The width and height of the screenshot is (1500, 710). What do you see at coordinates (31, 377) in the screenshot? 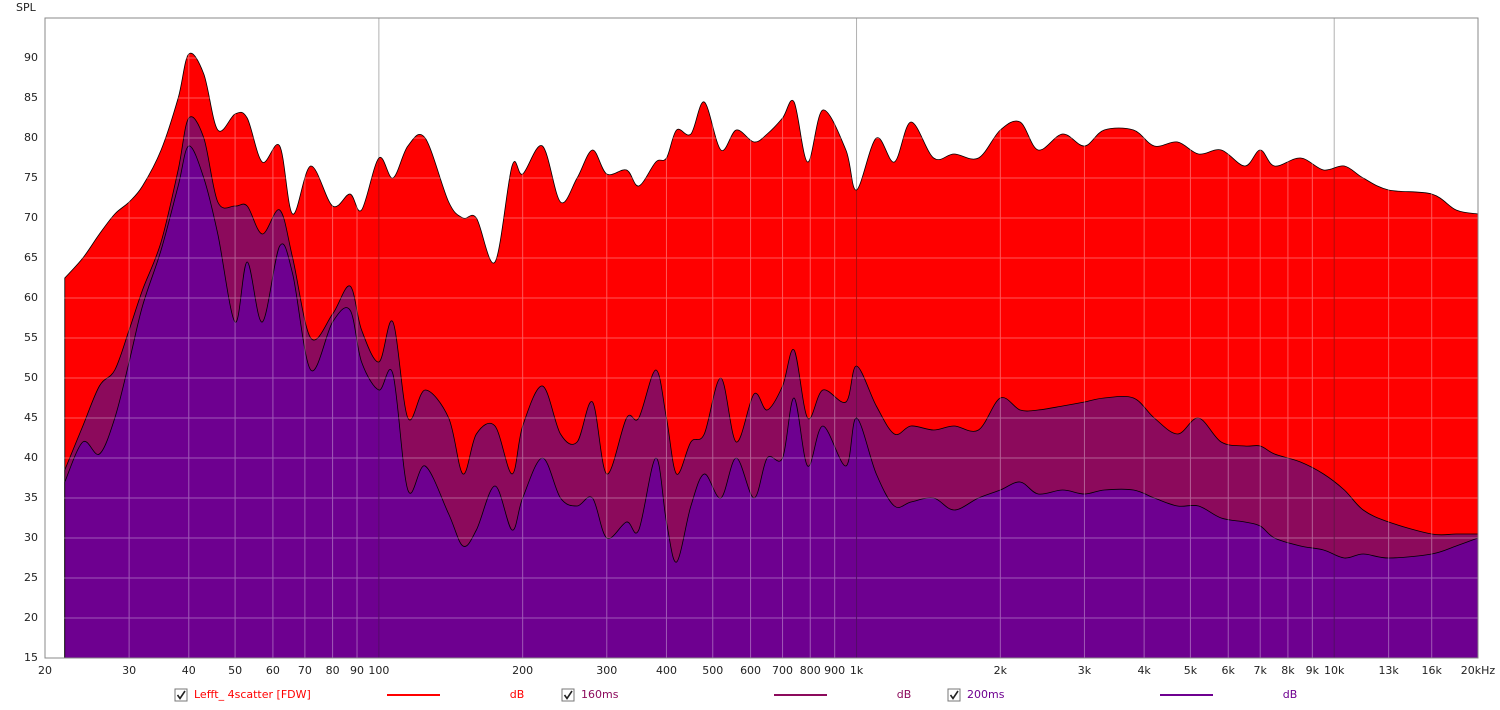
I see `y-tick-label: 50` at bounding box center [31, 377].